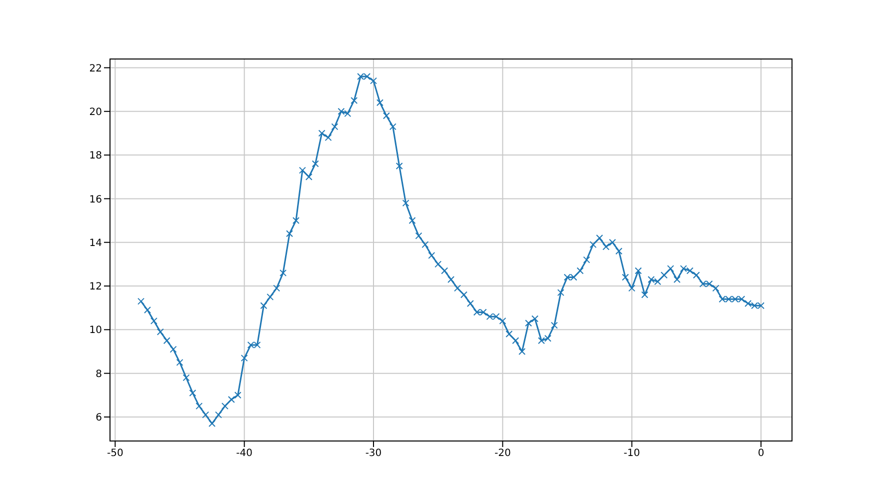  What do you see at coordinates (95, 287) in the screenshot?
I see `y-tick-label: 12` at bounding box center [95, 287].